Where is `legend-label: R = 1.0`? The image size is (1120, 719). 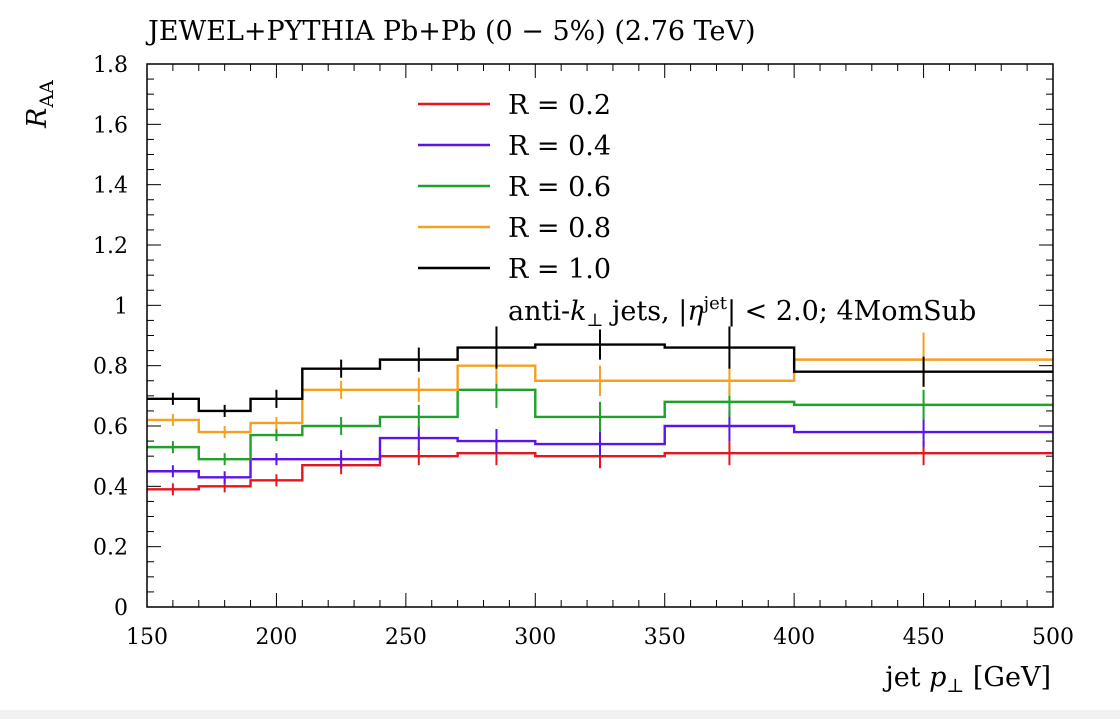
legend-label: R = 1.0 is located at coordinates (559, 269).